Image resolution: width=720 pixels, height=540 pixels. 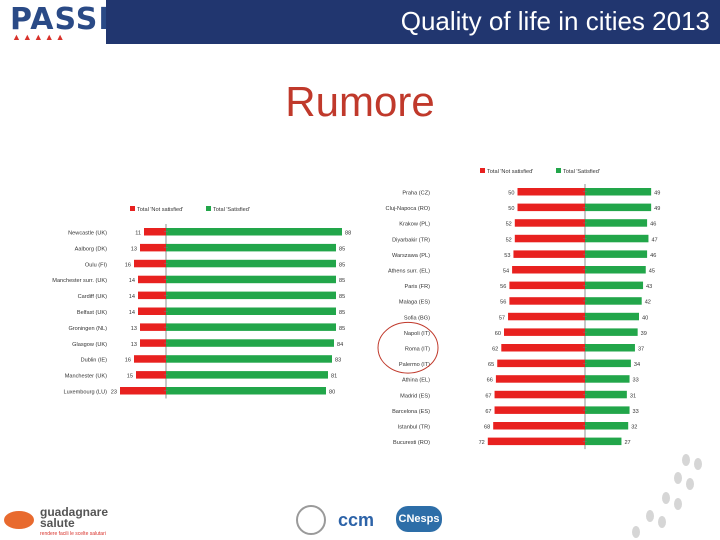 I want to click on highlight-ellipse, so click(x=408, y=347).